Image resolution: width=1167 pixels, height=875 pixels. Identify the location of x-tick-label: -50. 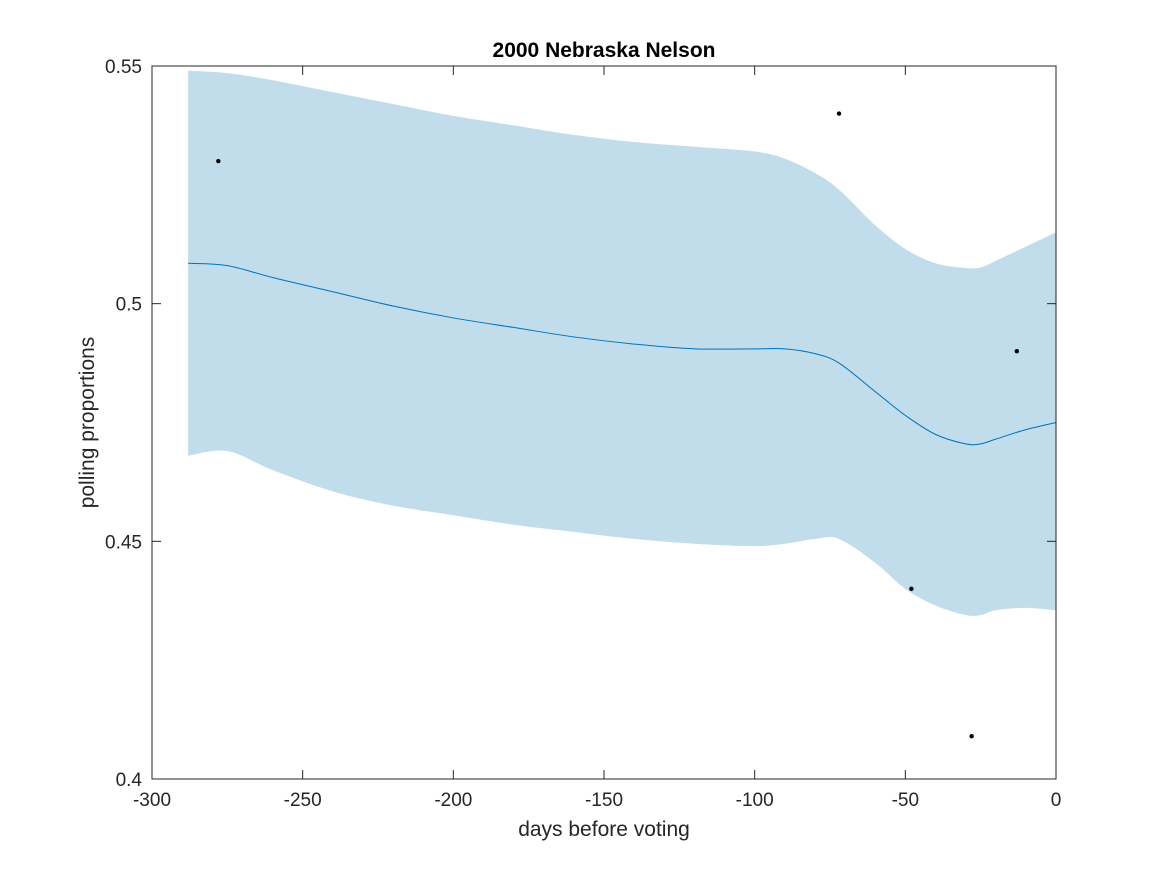
(905, 800).